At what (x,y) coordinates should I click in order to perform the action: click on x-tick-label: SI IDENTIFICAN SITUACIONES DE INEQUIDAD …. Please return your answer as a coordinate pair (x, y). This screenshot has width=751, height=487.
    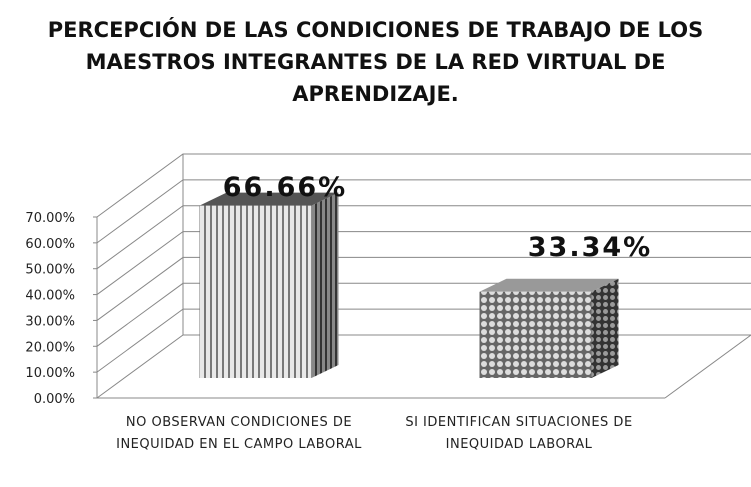
    Looking at the image, I should click on (519, 433).